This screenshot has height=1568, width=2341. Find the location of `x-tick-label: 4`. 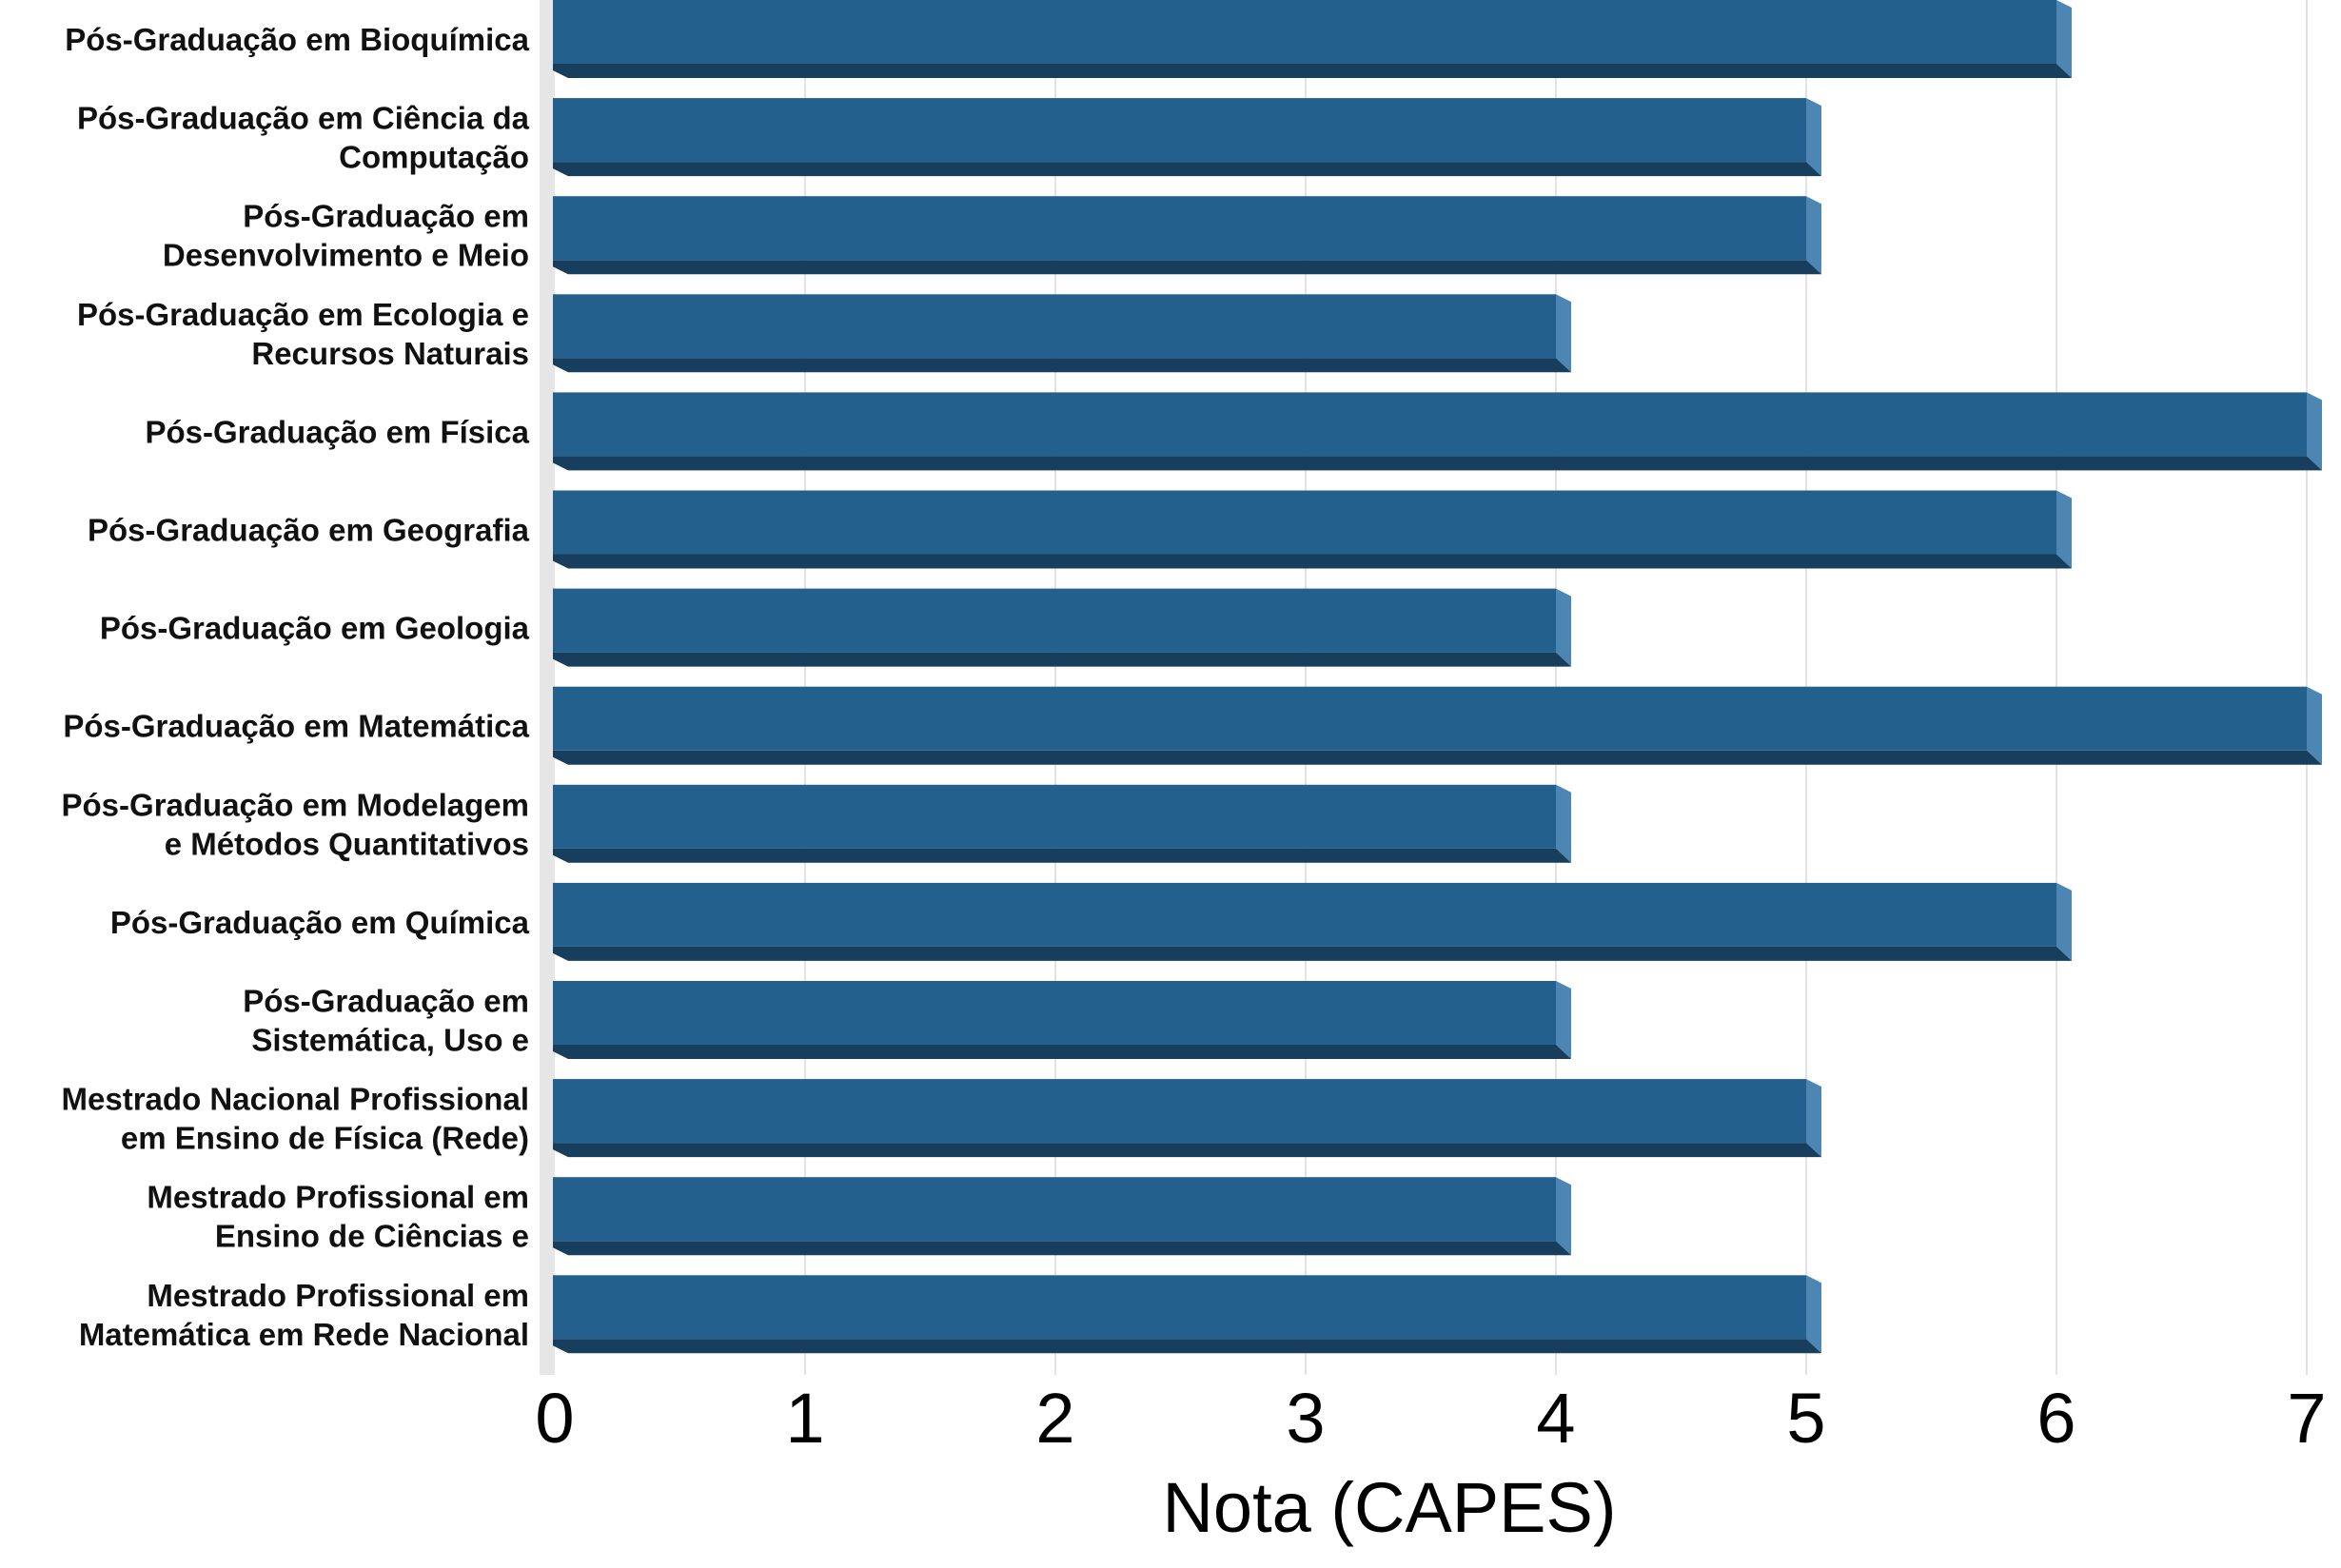

x-tick-label: 4 is located at coordinates (1556, 1418).